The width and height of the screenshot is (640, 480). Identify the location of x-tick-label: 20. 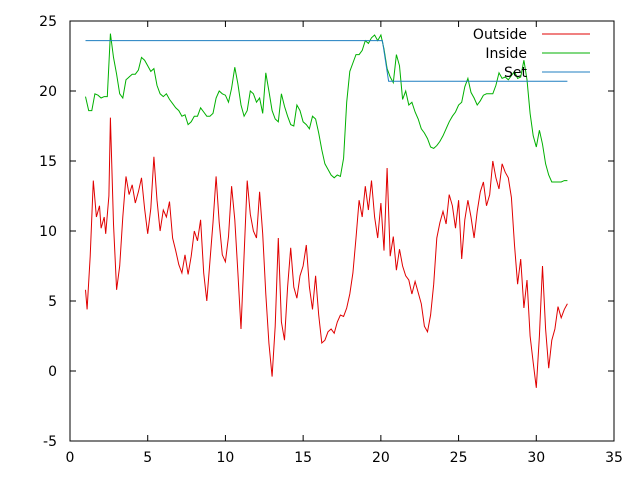
(381, 458).